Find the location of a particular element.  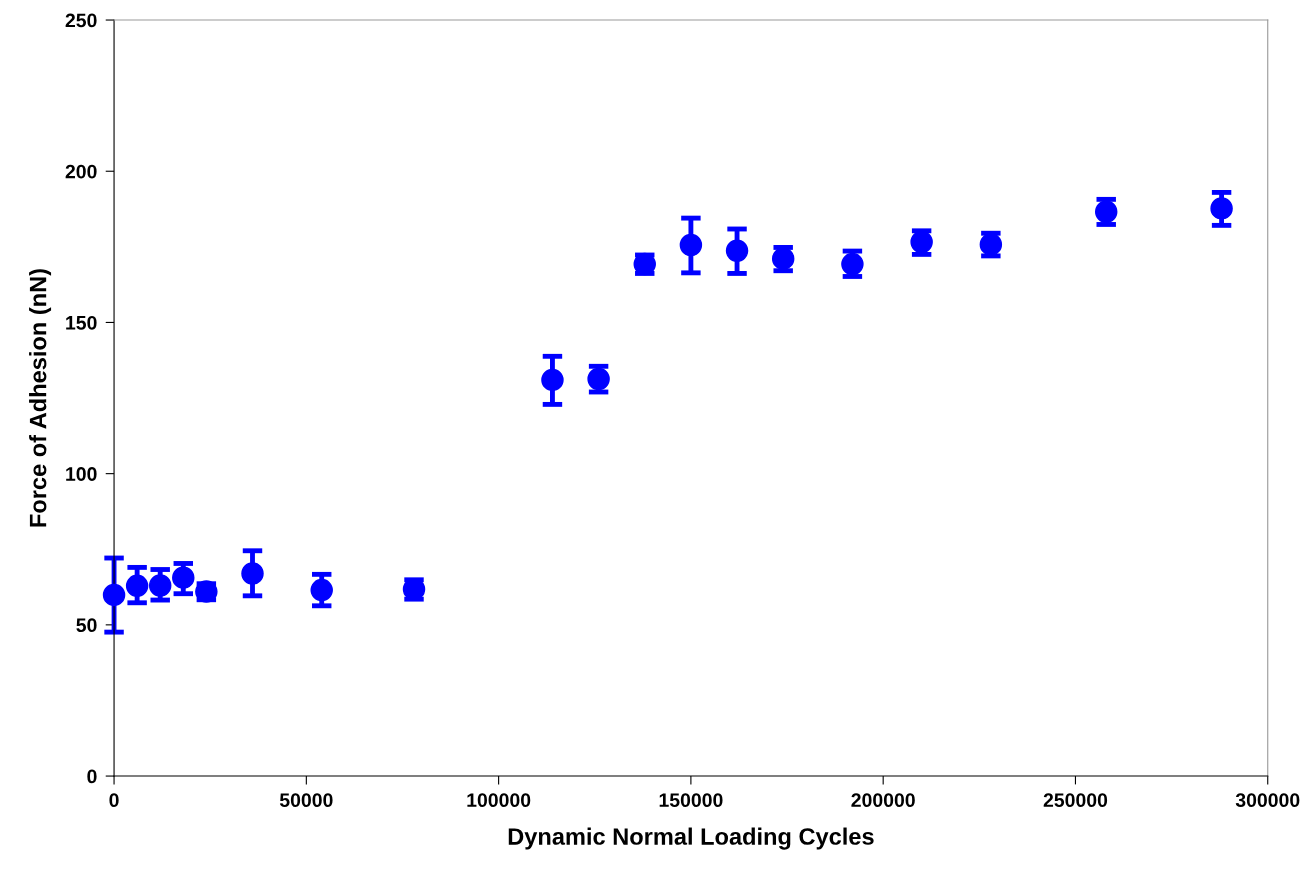

y-axis-title: Force of Adhesion (nN) is located at coordinates (40, 398).